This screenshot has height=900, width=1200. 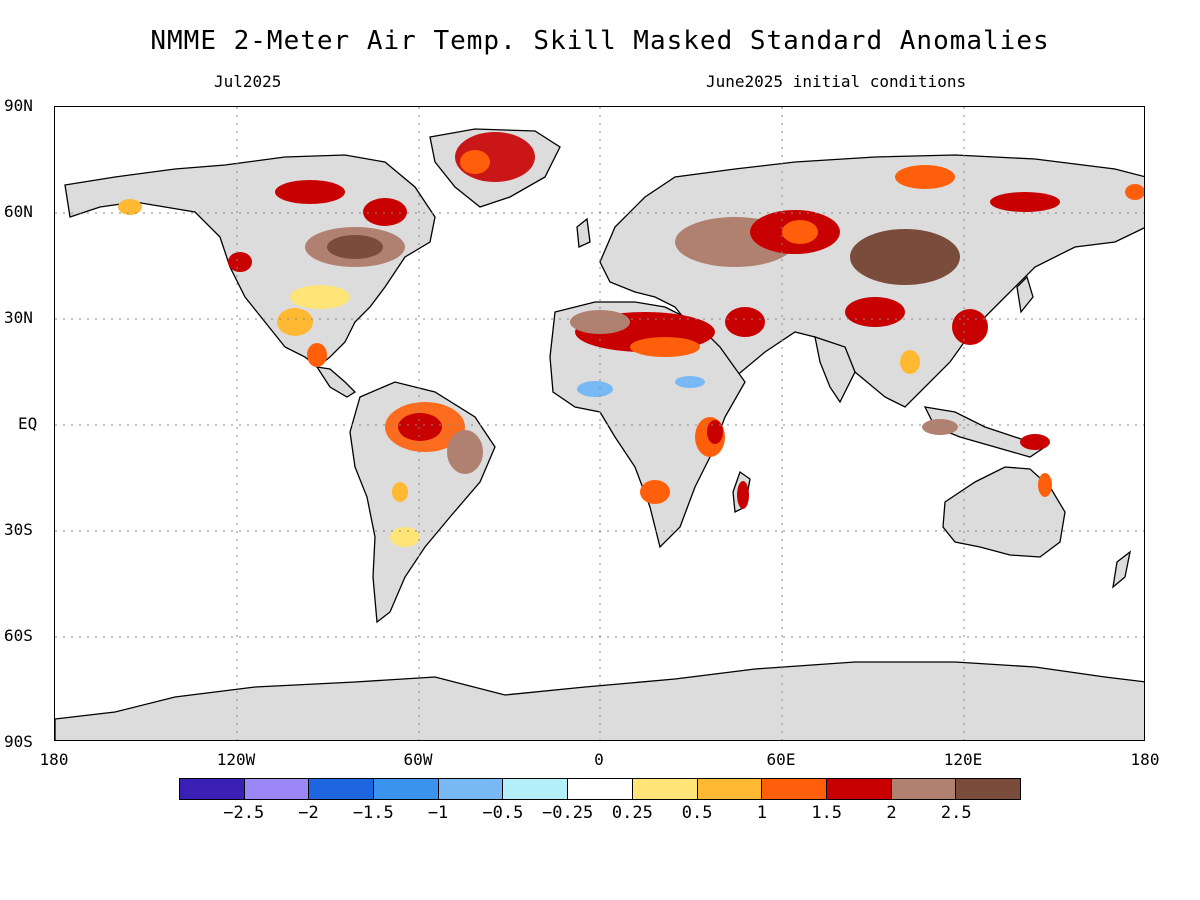 I want to click on colorbar-label-0: −2.5, so click(x=244, y=813).